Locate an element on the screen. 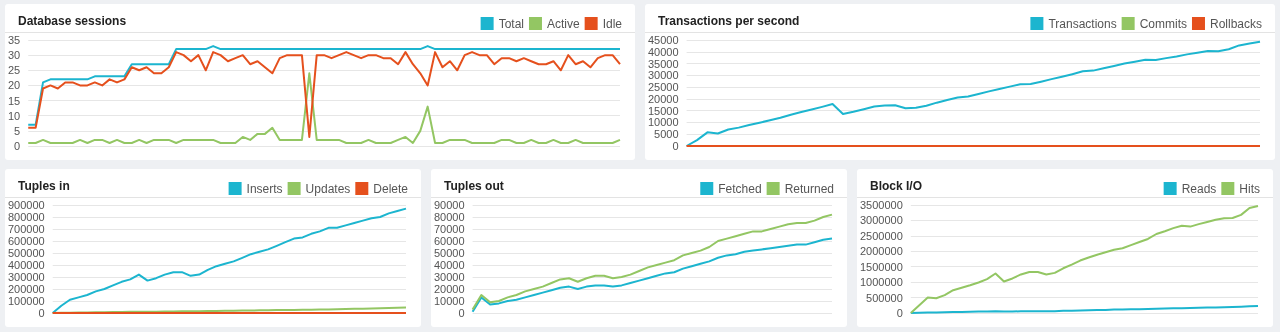 This screenshot has height=332, width=1280. y-tick-label: 600000 is located at coordinates (26, 241).